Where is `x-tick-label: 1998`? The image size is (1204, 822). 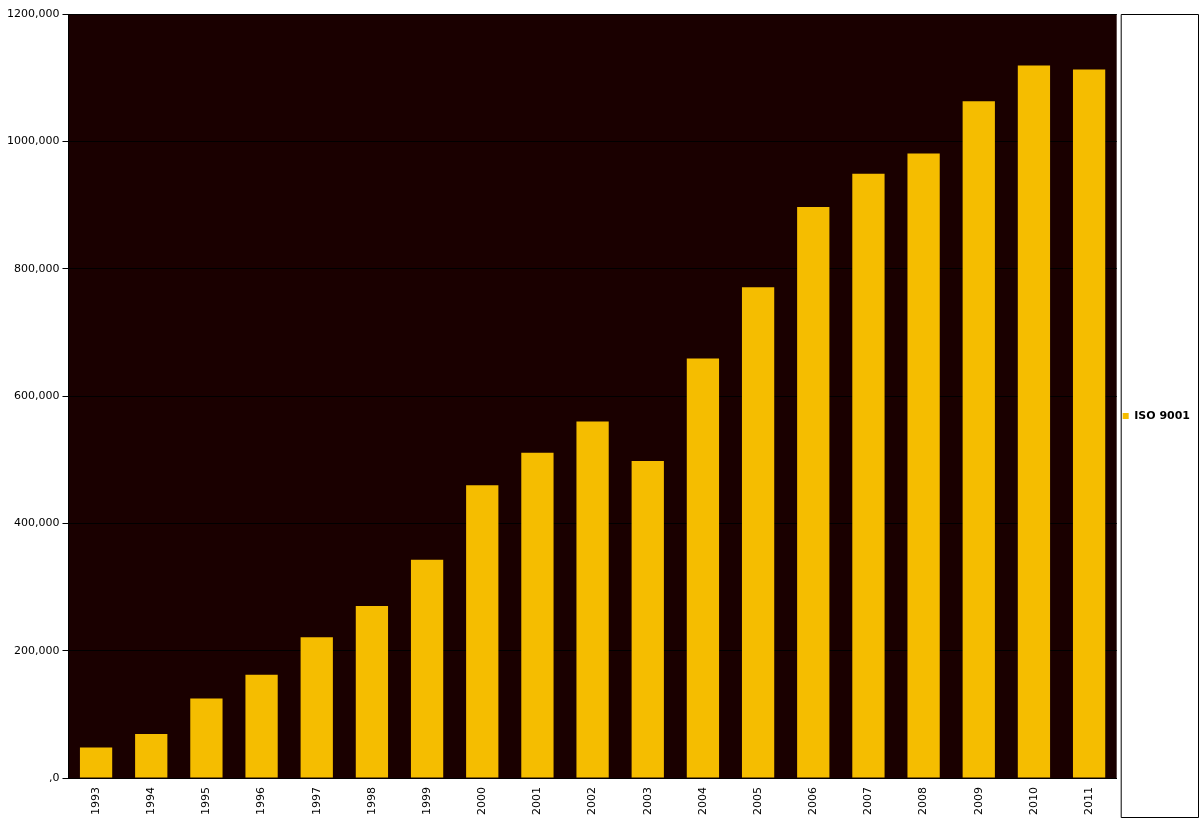
x-tick-label: 1998 is located at coordinates (371, 801).